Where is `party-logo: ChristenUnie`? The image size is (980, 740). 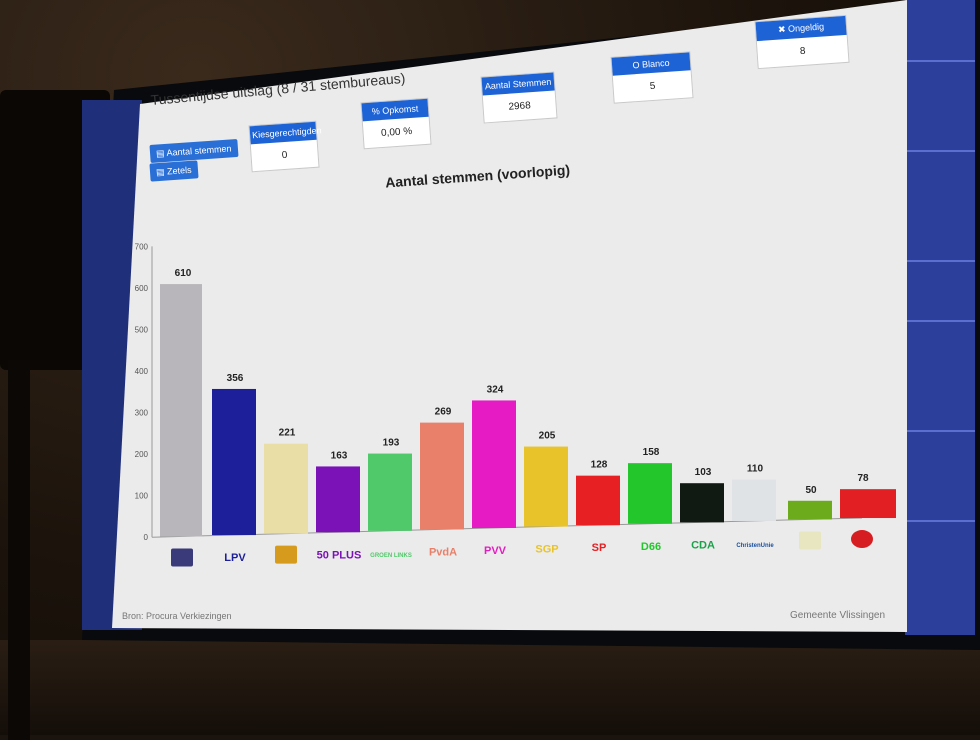
party-logo: ChristenUnie is located at coordinates (755, 546).